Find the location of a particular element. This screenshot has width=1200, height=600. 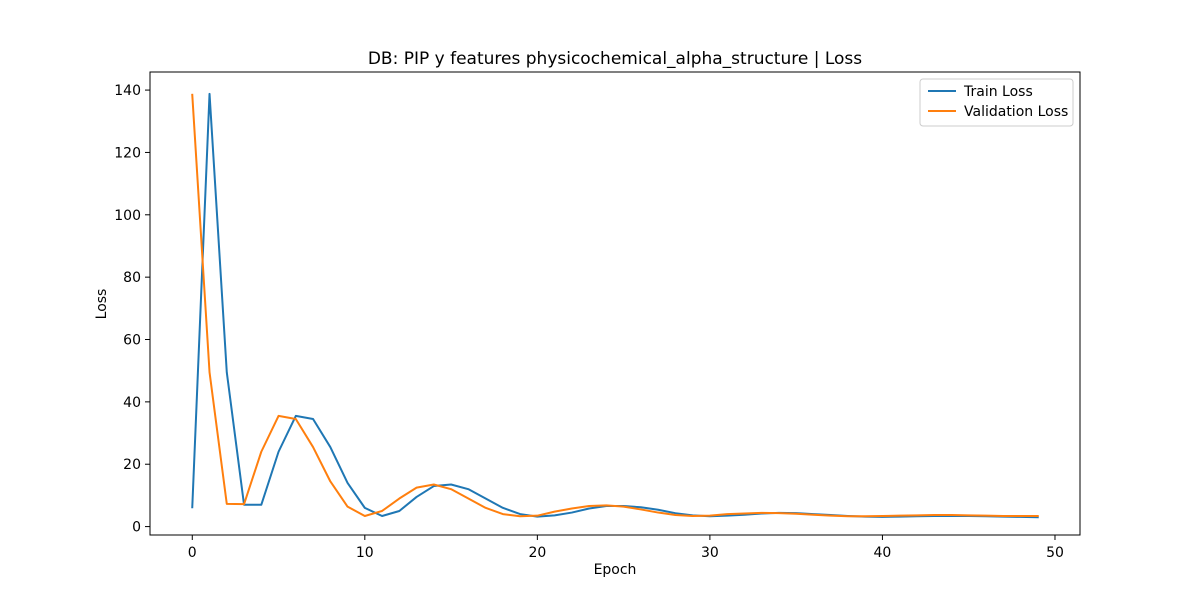

x-tick-label: 20 is located at coordinates (537, 553).